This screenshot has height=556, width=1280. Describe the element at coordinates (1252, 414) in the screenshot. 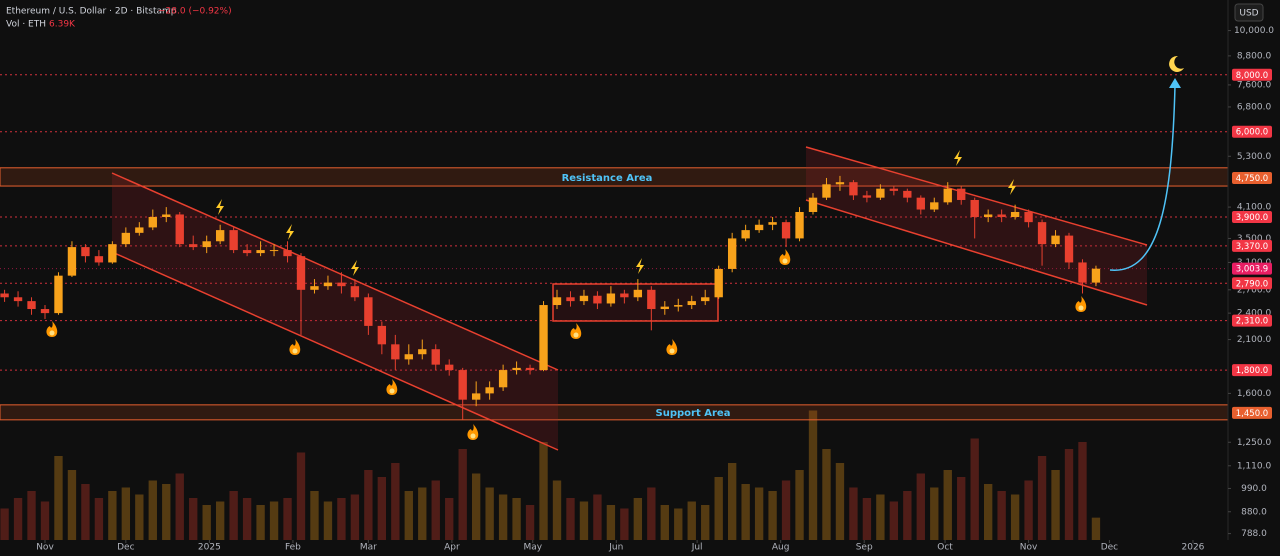

I see `price-label: 1,450.0` at that location.